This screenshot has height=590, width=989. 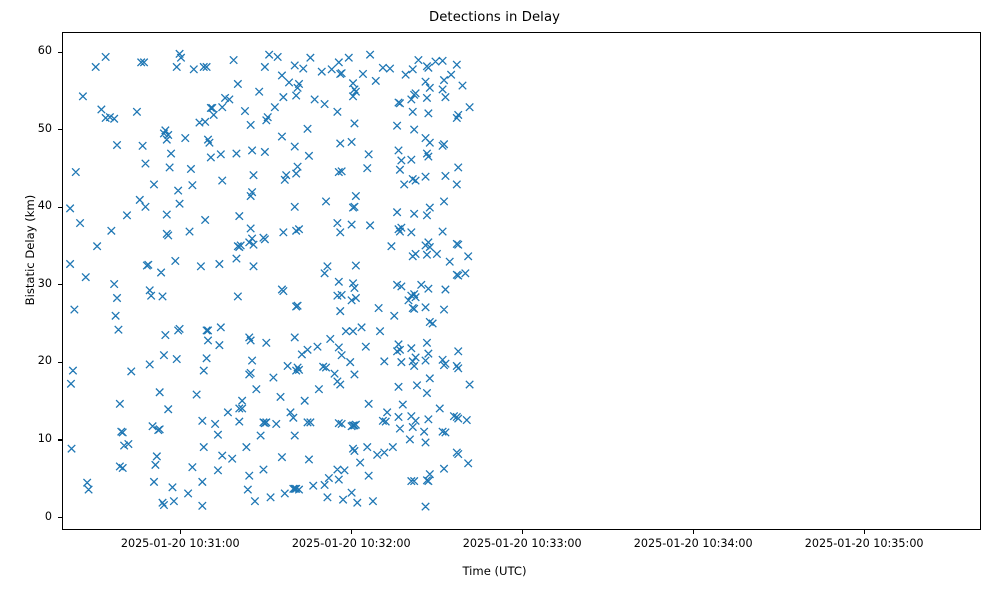 I want to click on x-tick-label: 2025-01-20 10:35:00, so click(x=864, y=543).